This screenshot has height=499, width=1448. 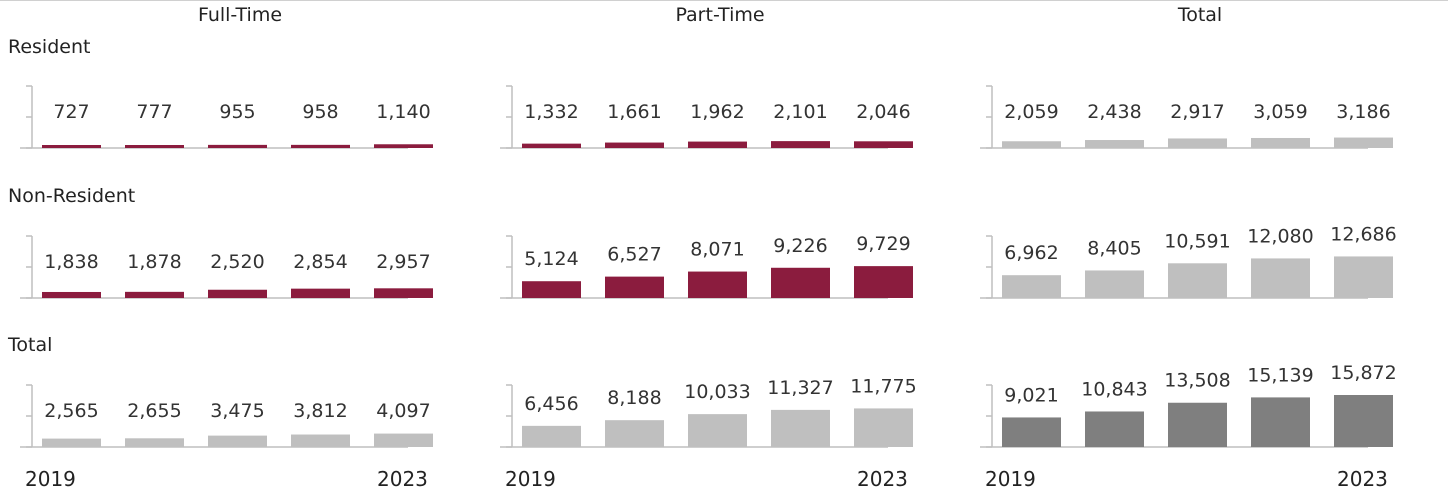 What do you see at coordinates (708, 411) in the screenshot?
I see `panel-total-part-time: 6,456 8,188 10,033 11,327 11,775` at bounding box center [708, 411].